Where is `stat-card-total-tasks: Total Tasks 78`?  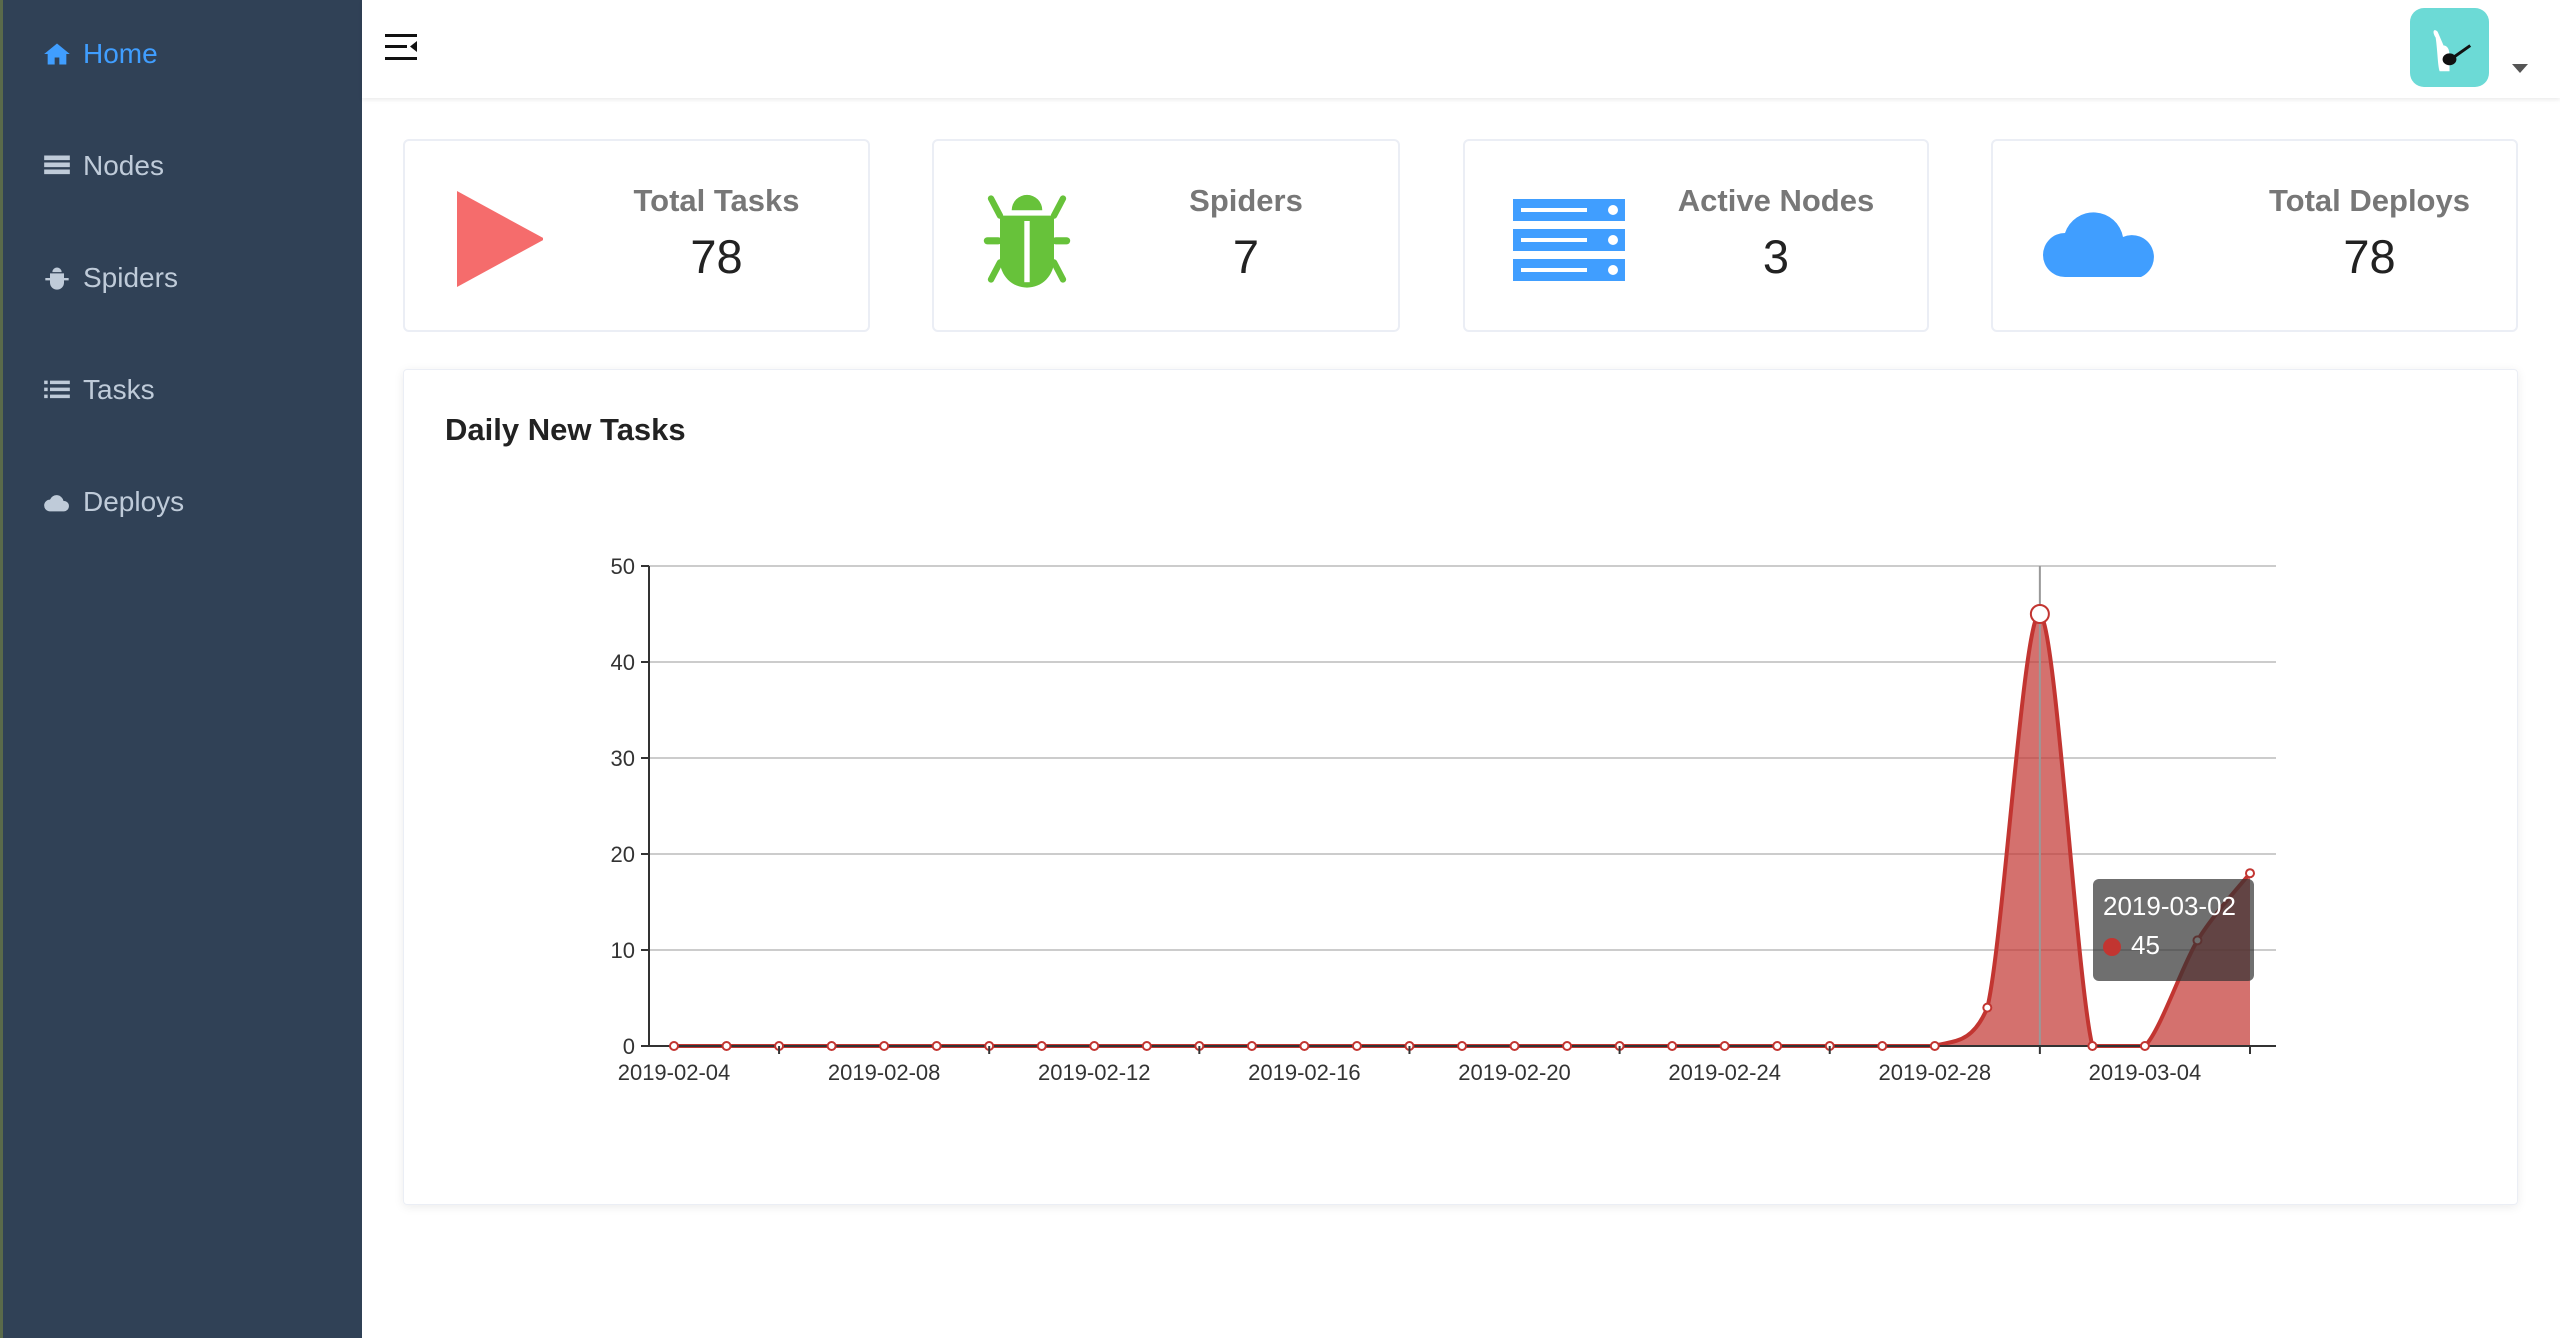
stat-card-total-tasks: Total Tasks 78 is located at coordinates (636, 235).